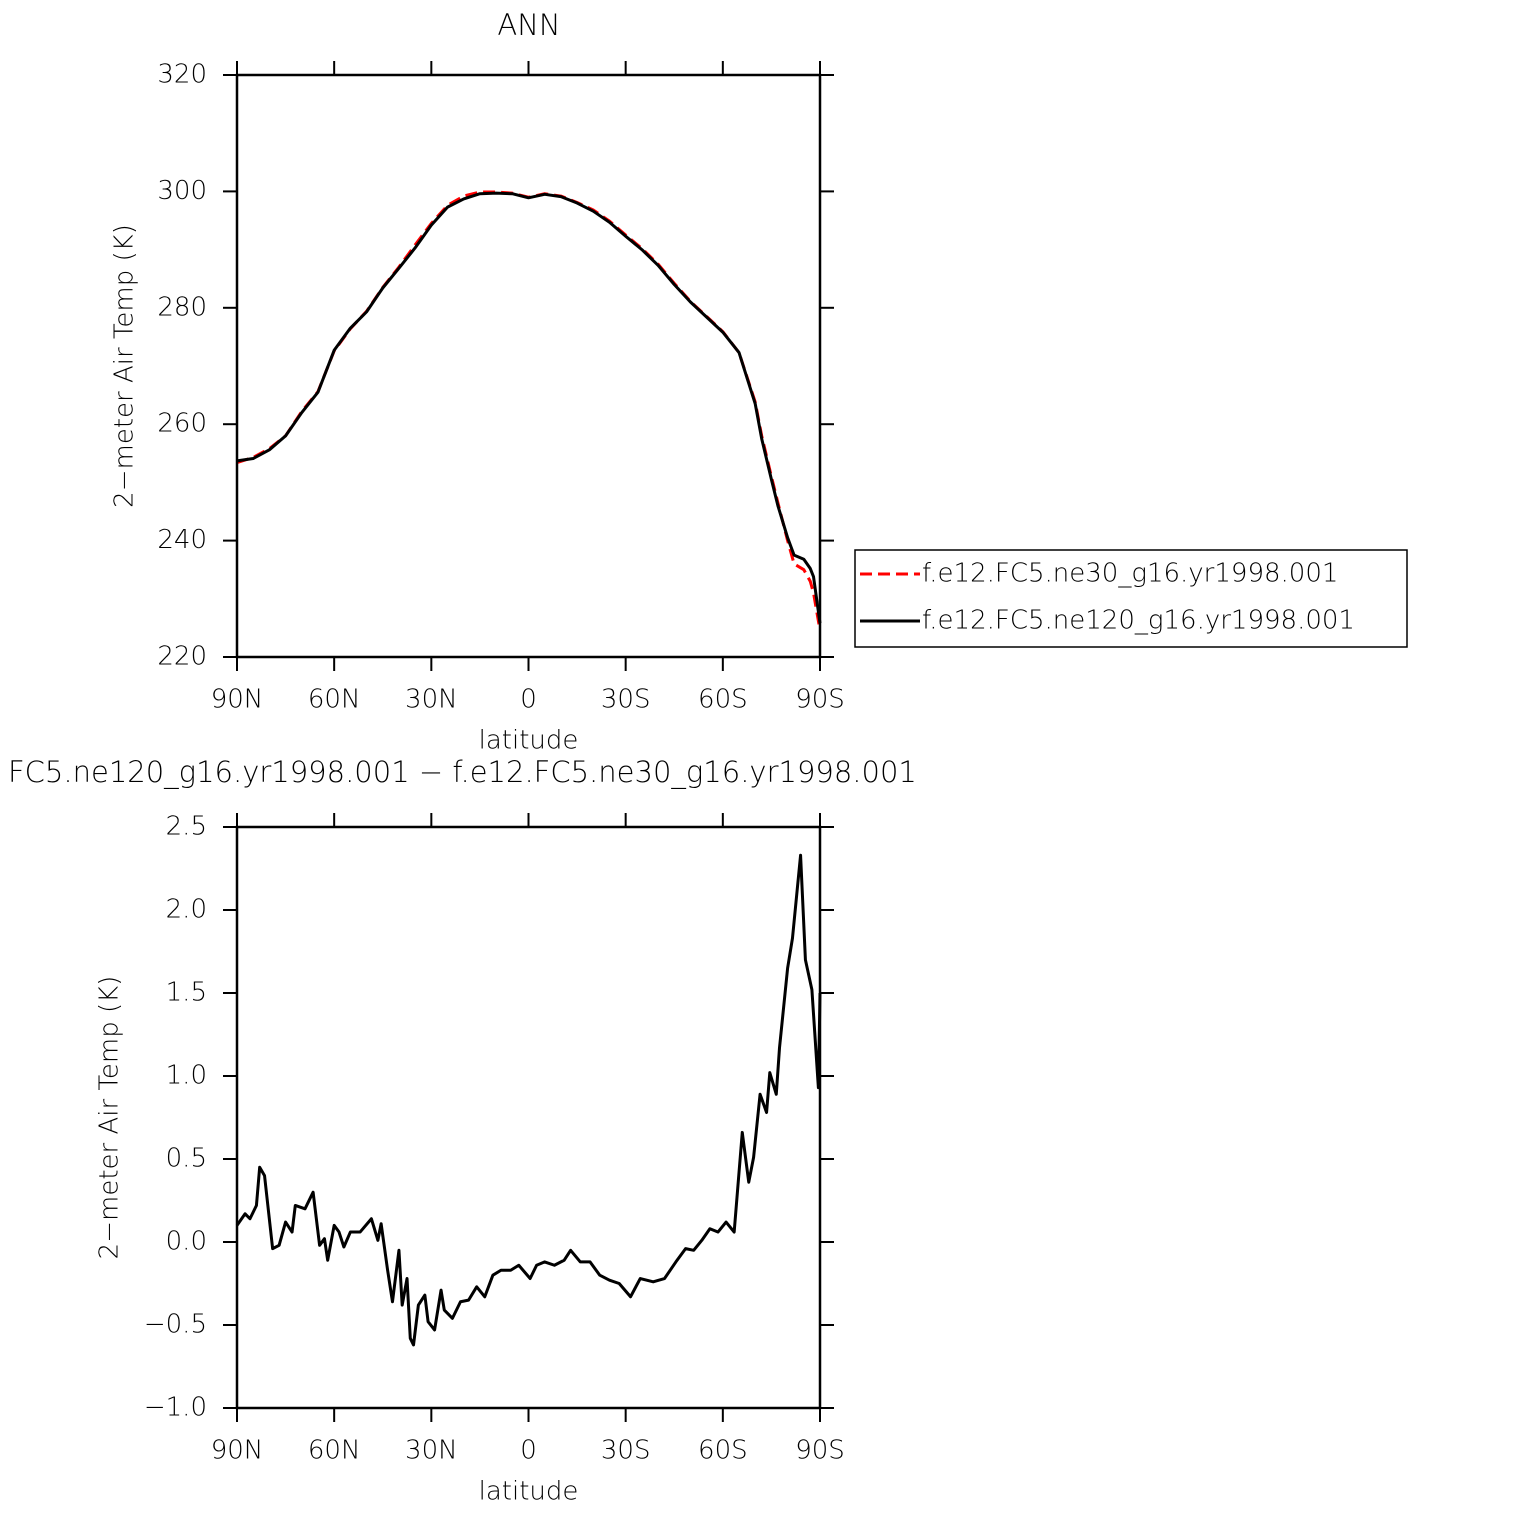 This screenshot has width=1513, height=1513. Describe the element at coordinates (182, 657) in the screenshot. I see `y-tick-label: 220` at that location.